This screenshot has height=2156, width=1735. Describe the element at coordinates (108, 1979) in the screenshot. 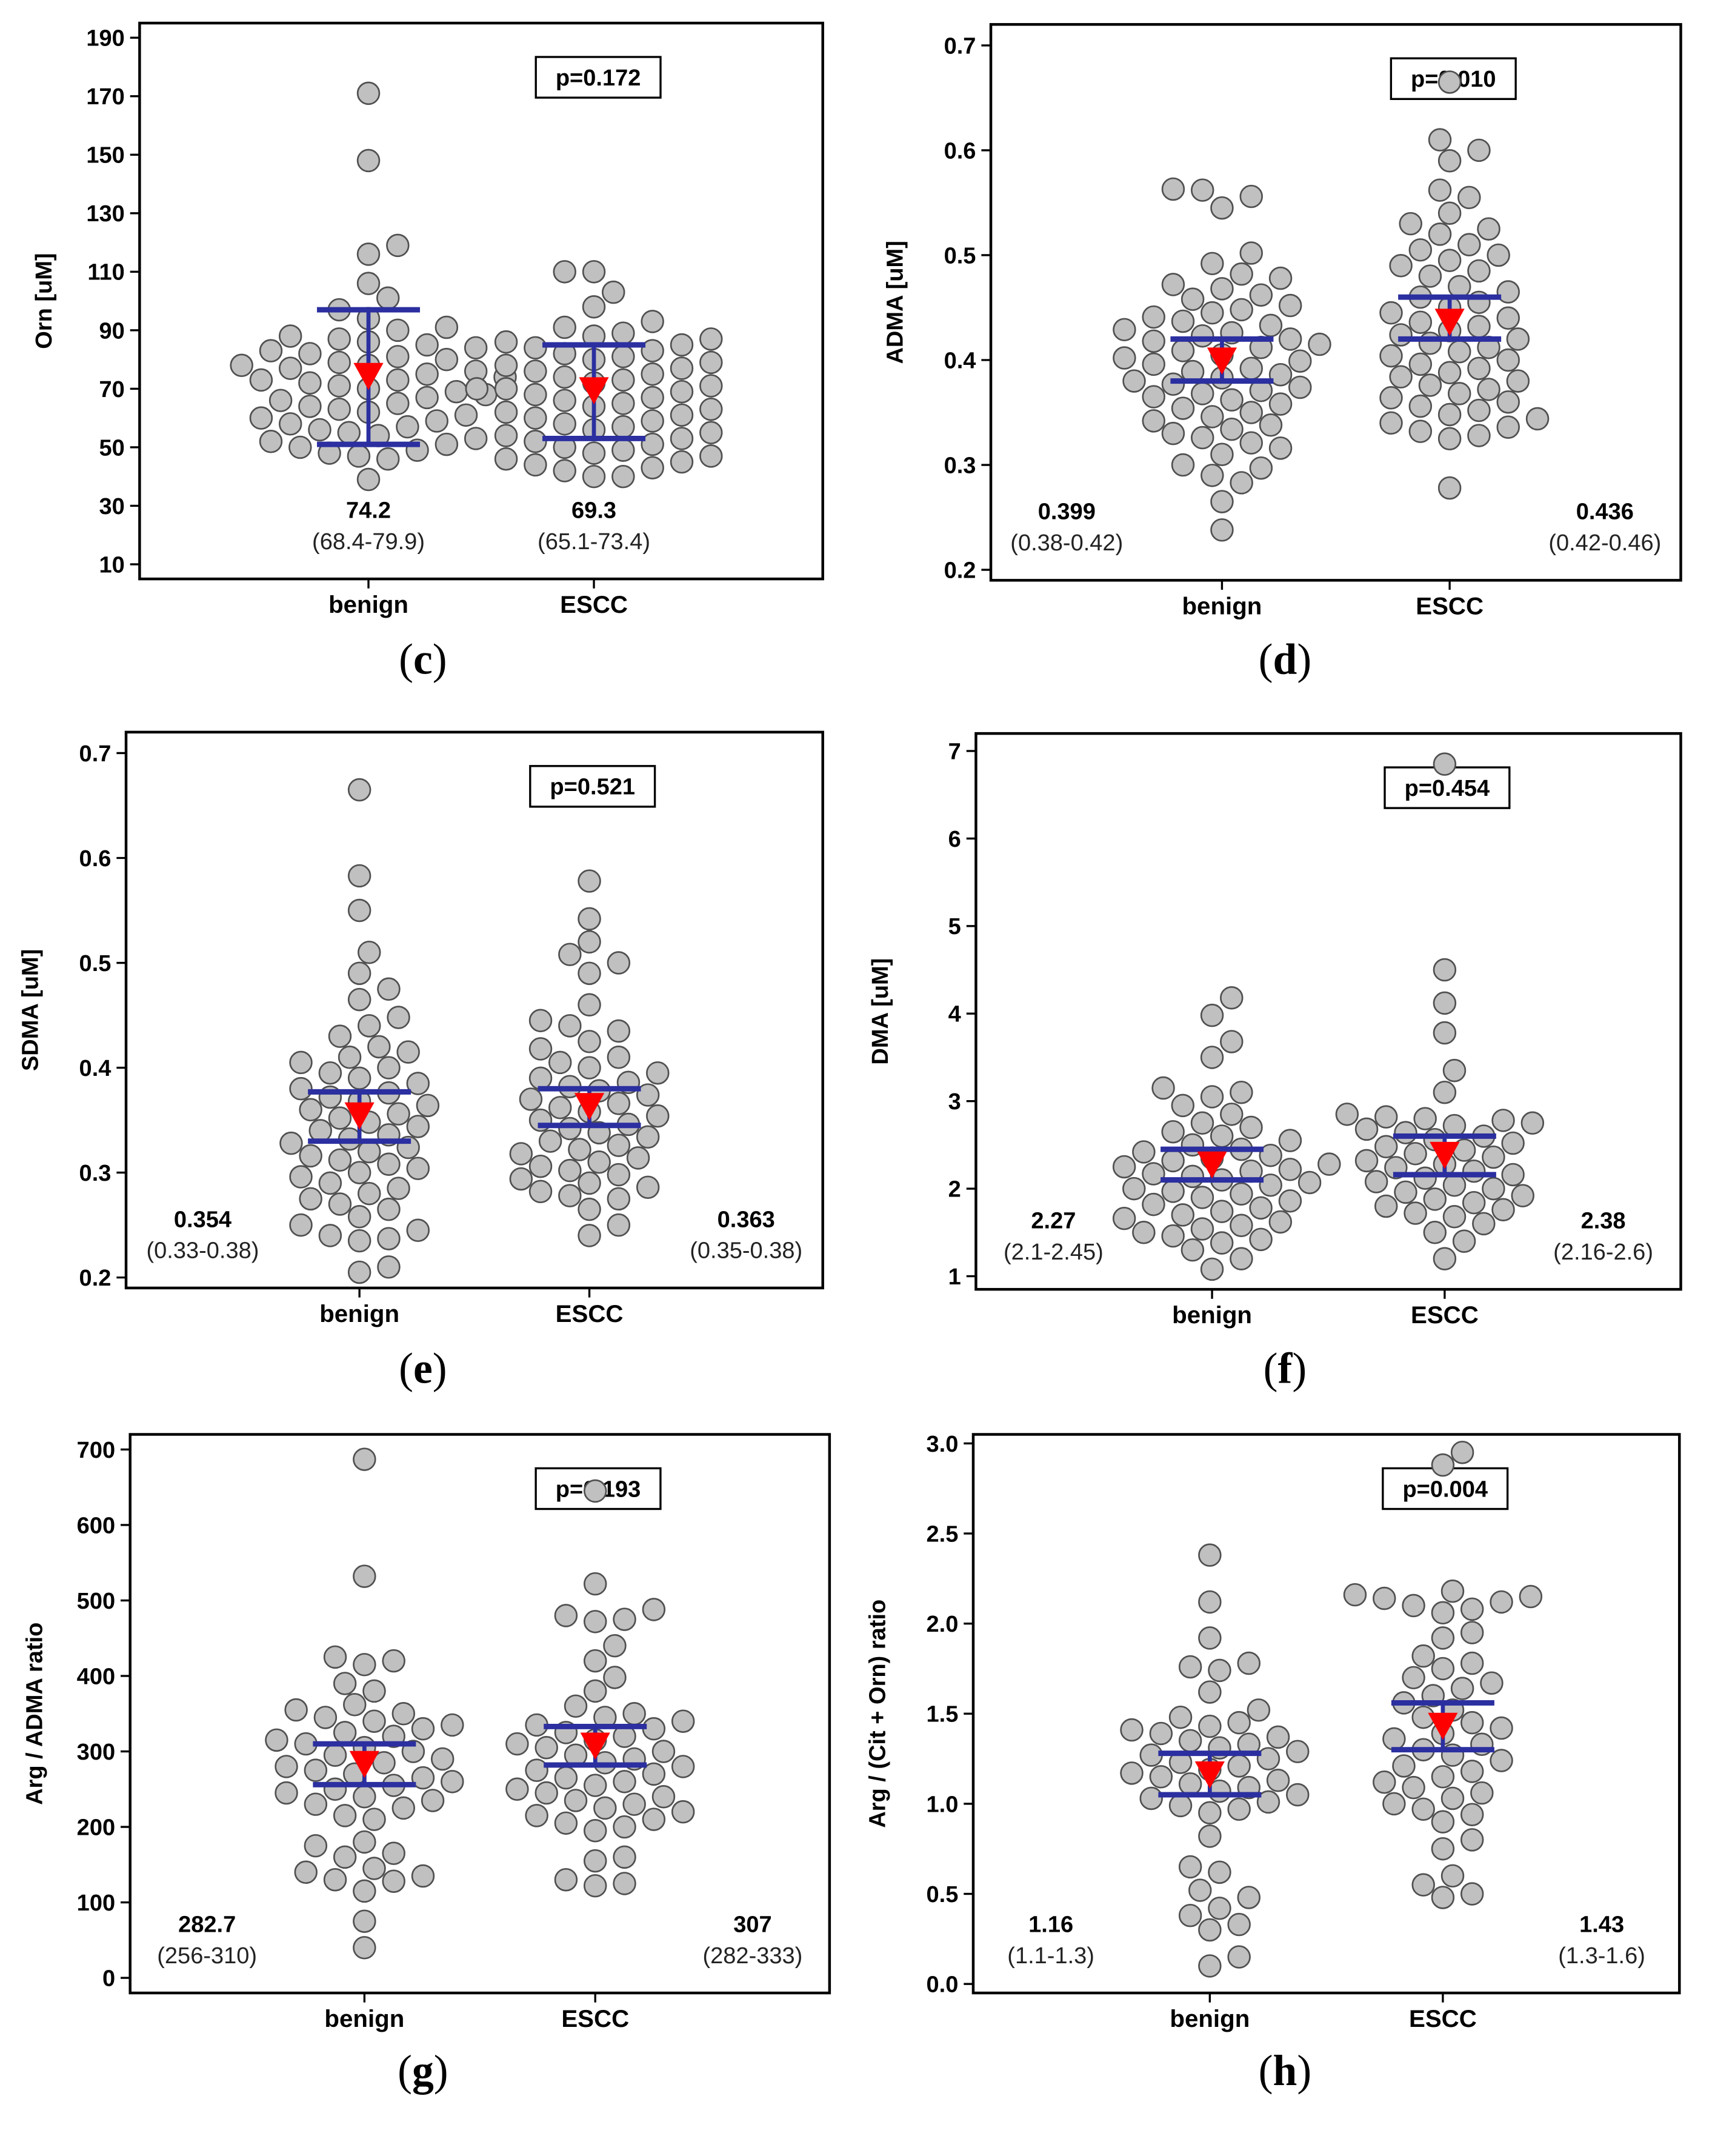

I see `y-tick-label: 0` at that location.